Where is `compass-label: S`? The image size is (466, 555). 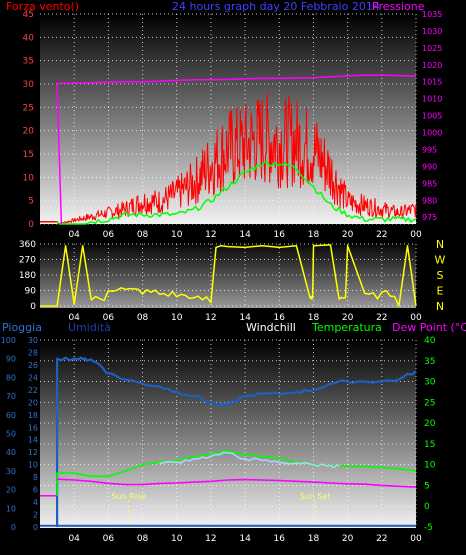 compass-label: S is located at coordinates (440, 275).